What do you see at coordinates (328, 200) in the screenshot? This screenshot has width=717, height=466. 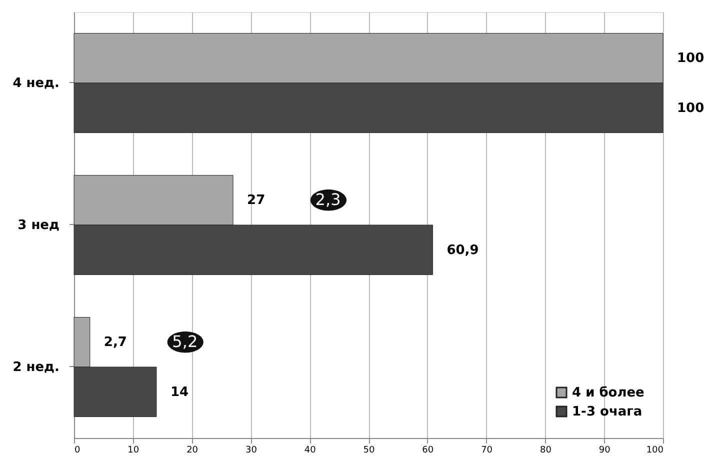 I see `annotation: 2,3` at bounding box center [328, 200].